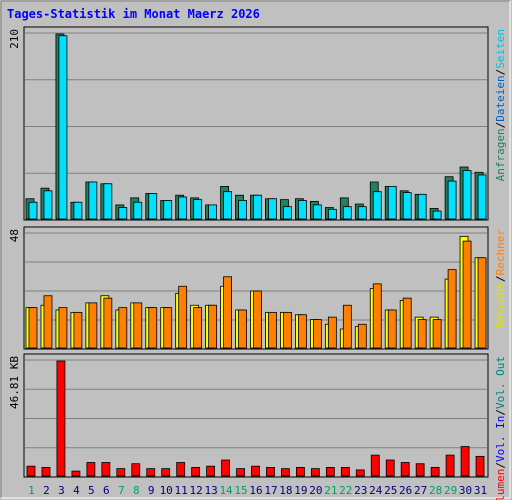 The image size is (512, 500). Describe the element at coordinates (345, 490) in the screenshot. I see `x-tick-label-day-22: 22` at that location.